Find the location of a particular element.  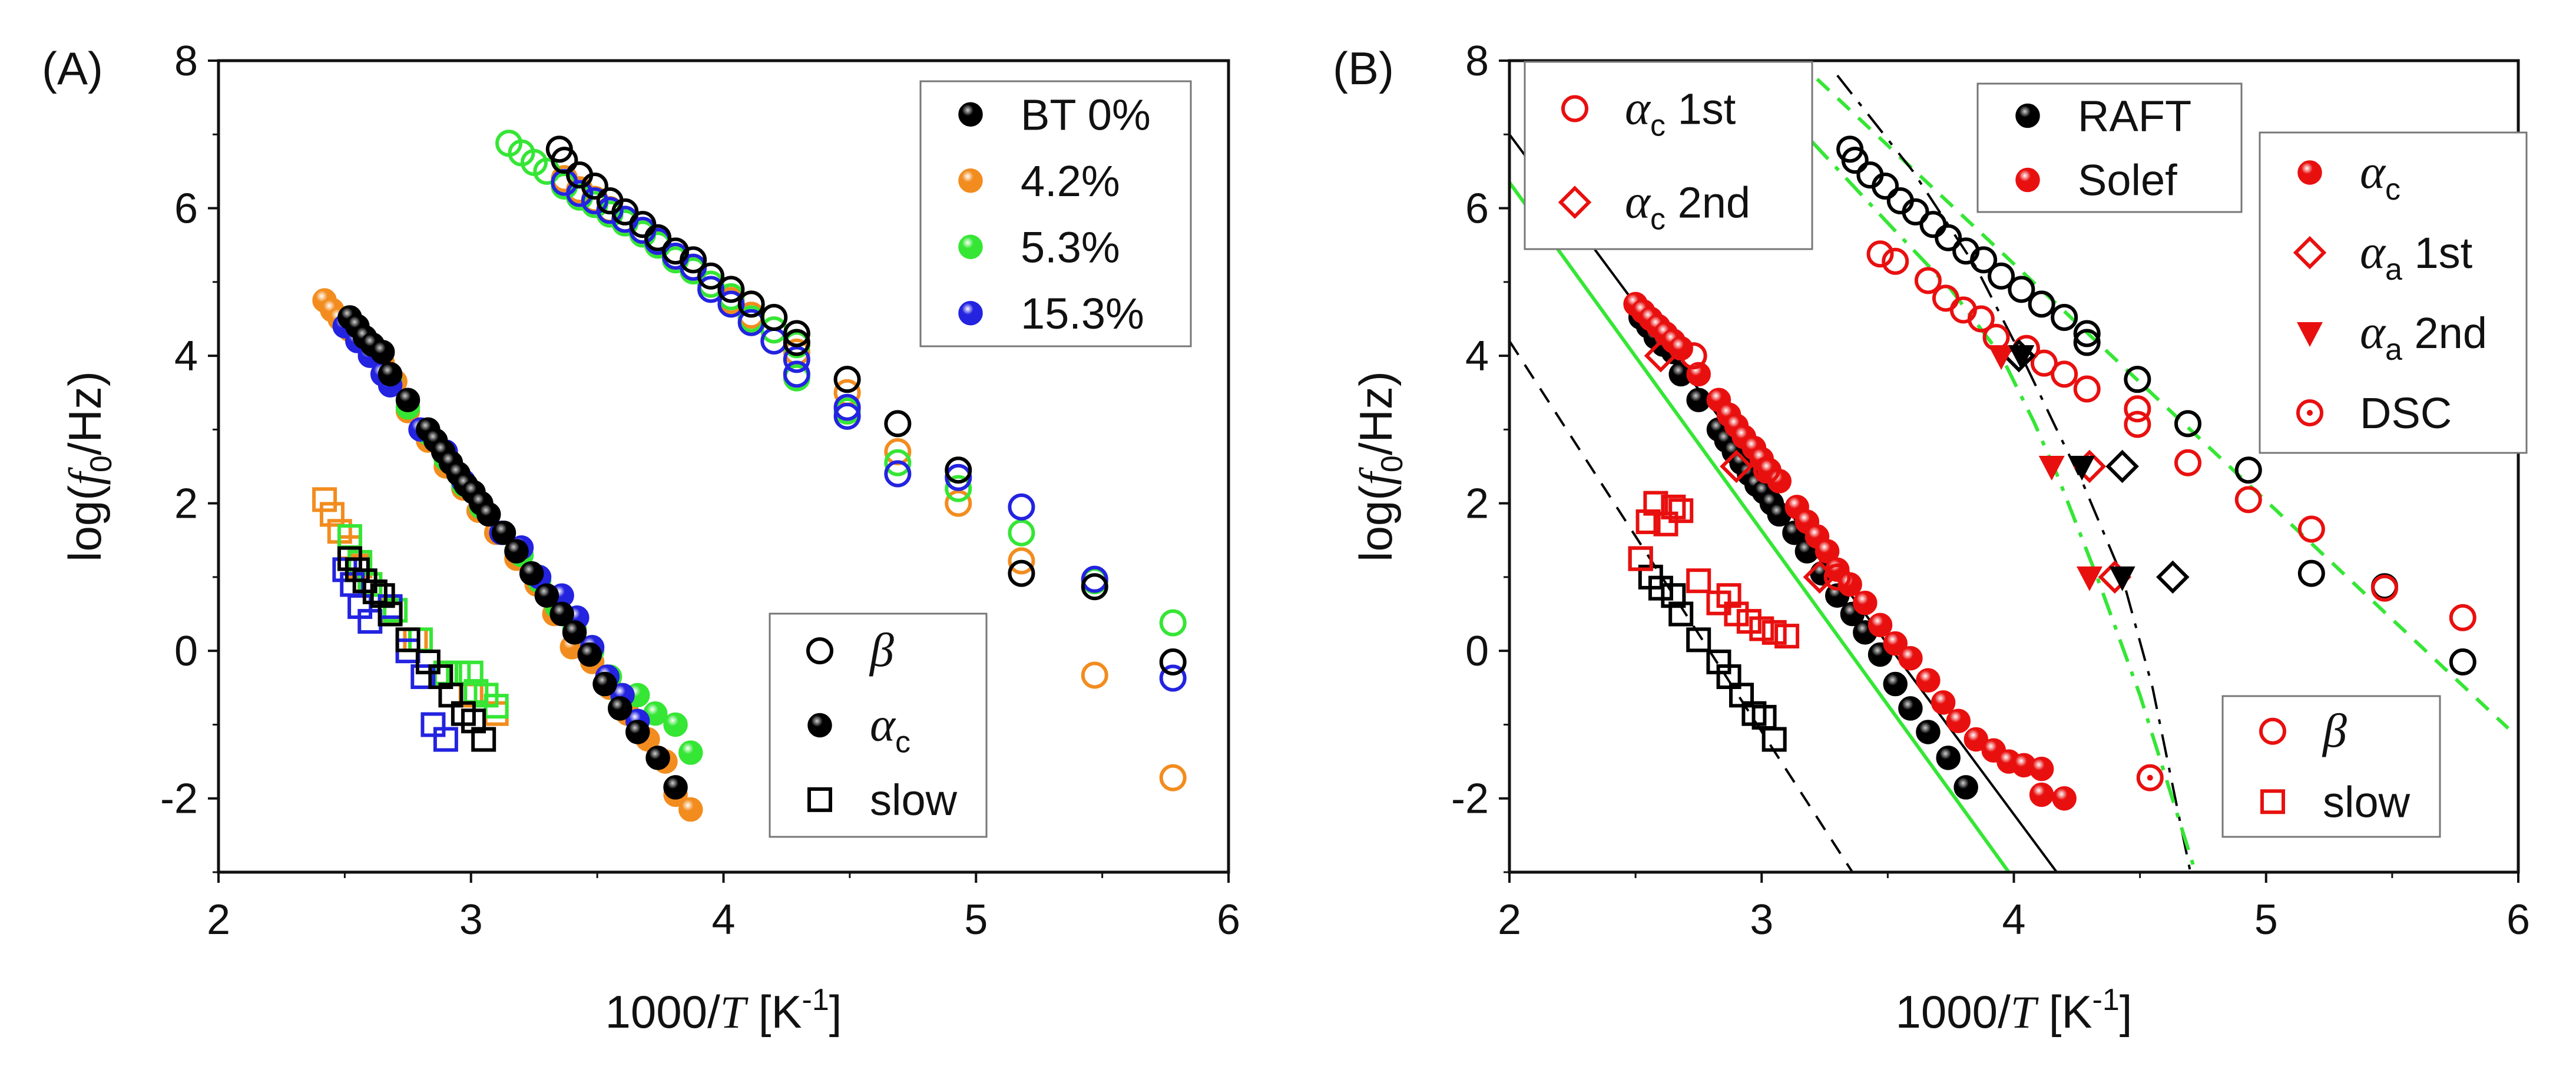

legend-text: slow is located at coordinates (914, 800).